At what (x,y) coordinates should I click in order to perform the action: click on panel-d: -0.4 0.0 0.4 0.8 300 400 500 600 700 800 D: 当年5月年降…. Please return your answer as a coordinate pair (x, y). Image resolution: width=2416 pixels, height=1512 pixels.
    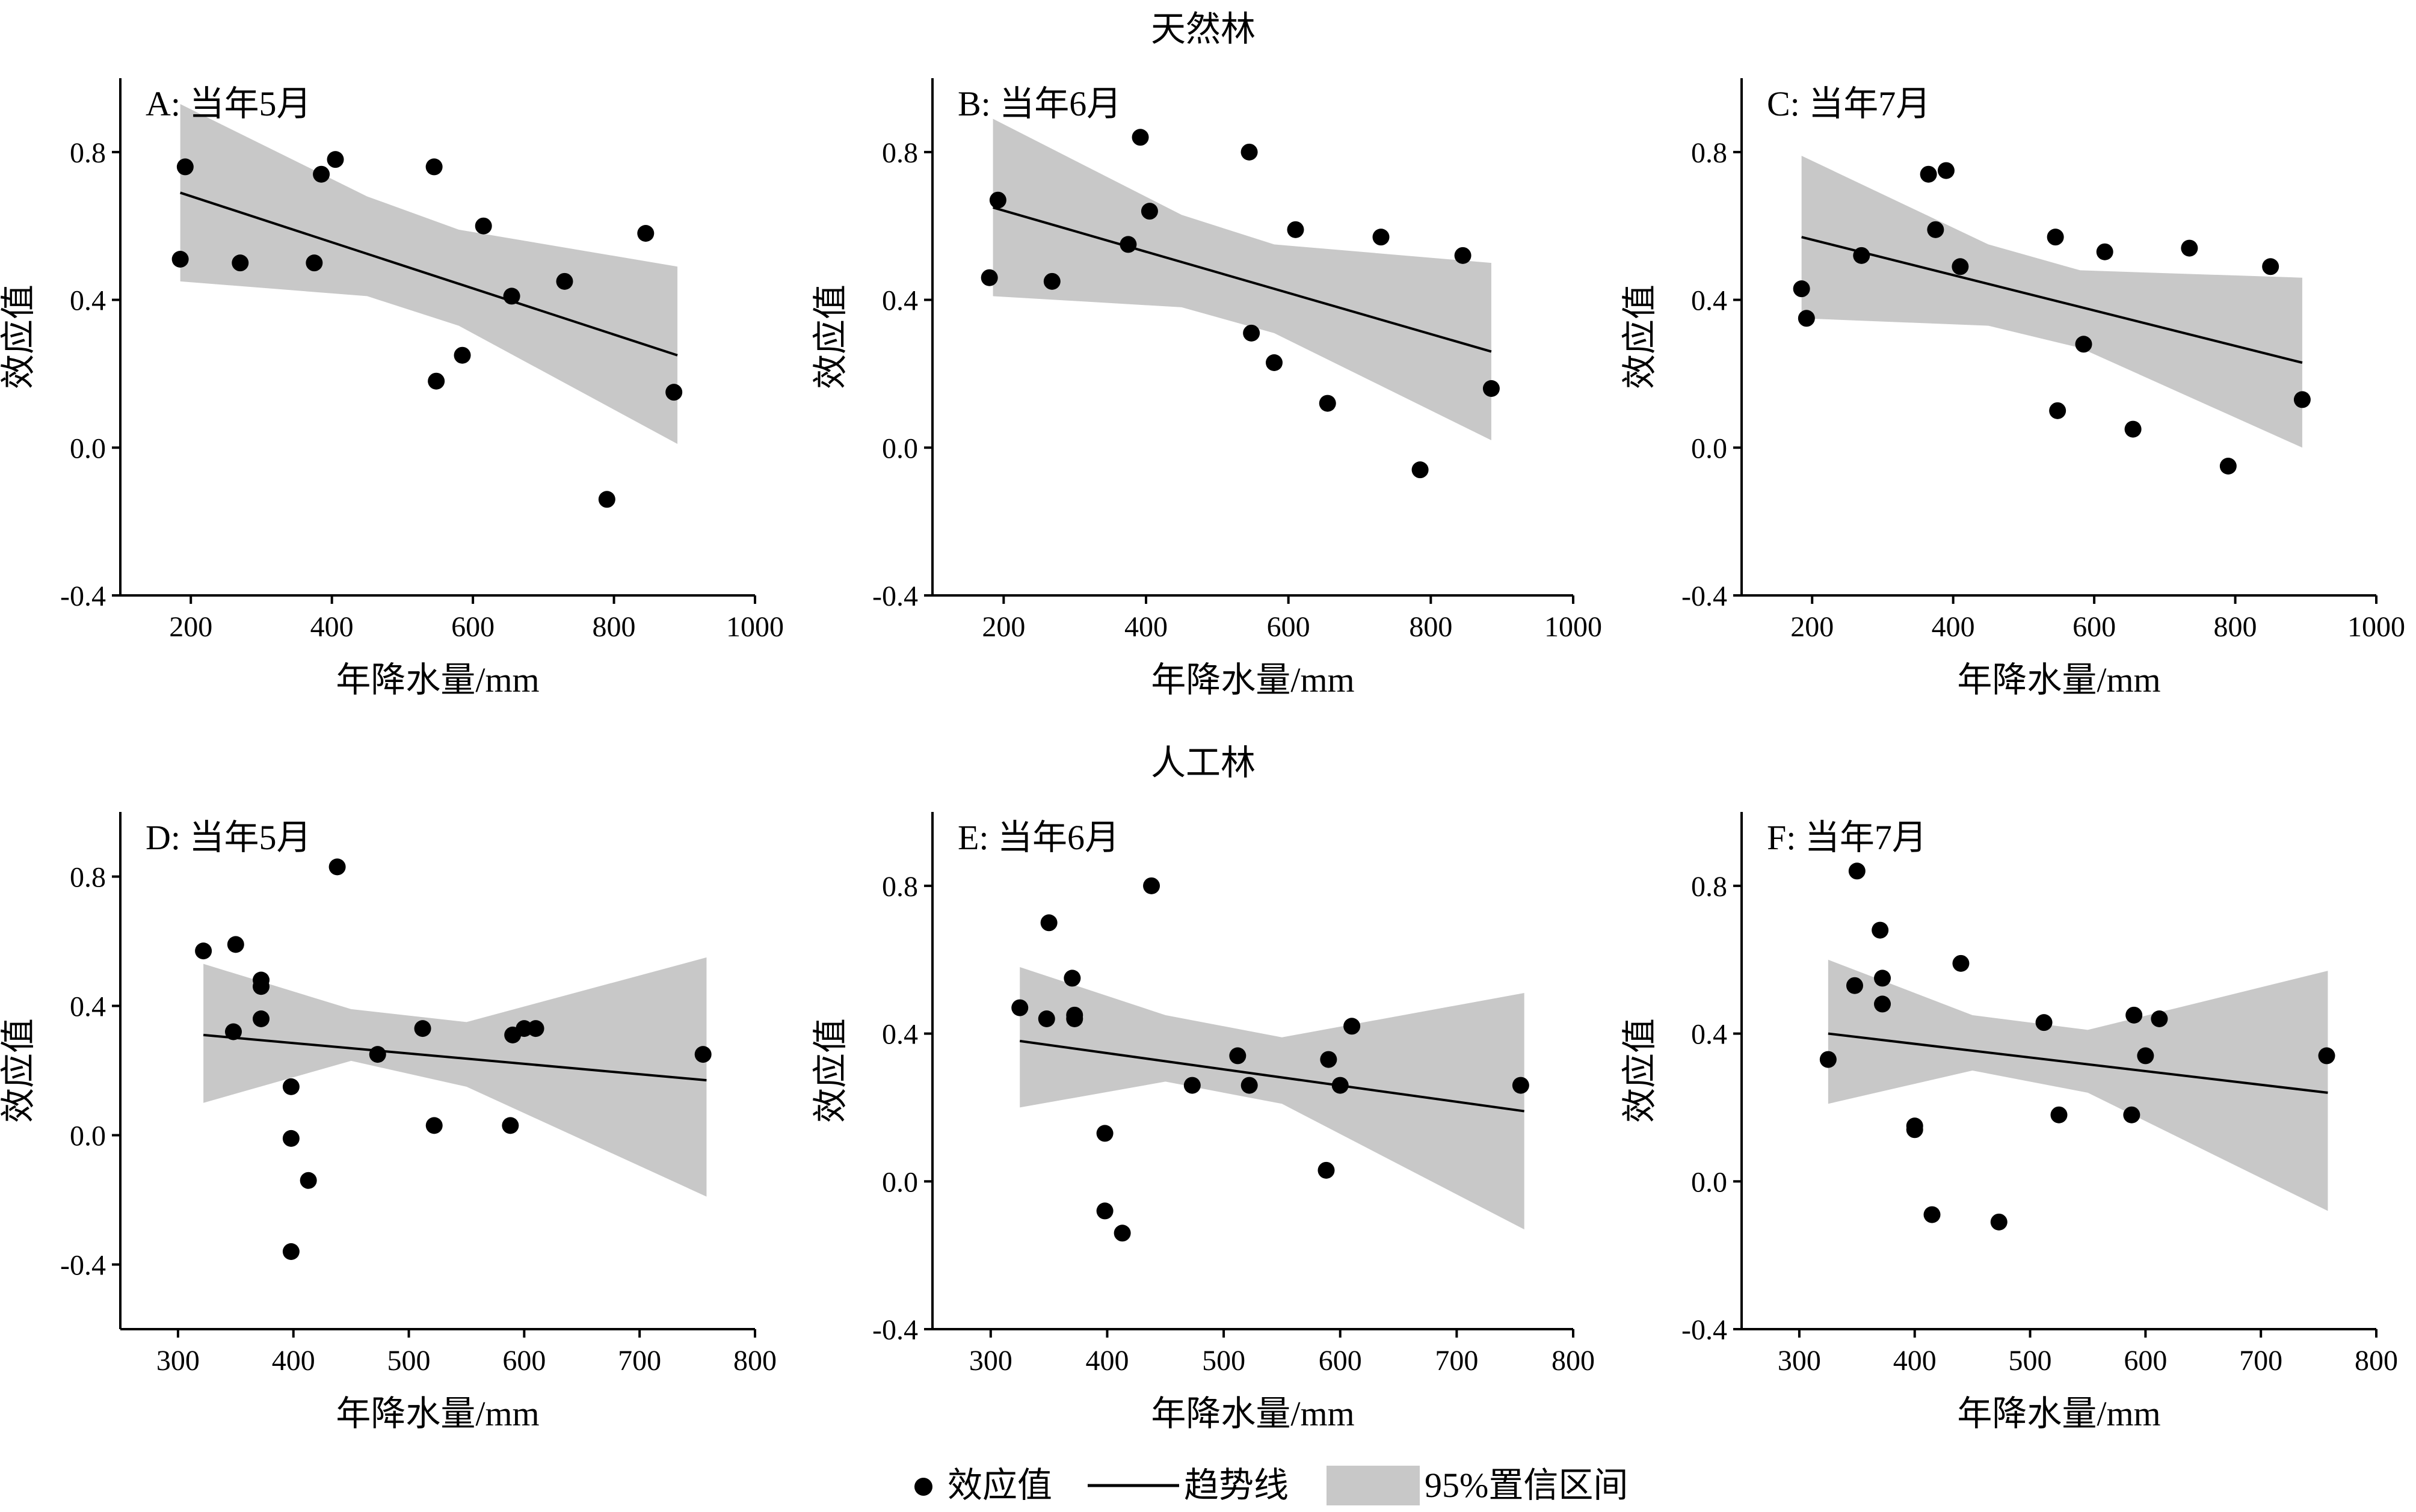
    Looking at the image, I should click on (388, 1123).